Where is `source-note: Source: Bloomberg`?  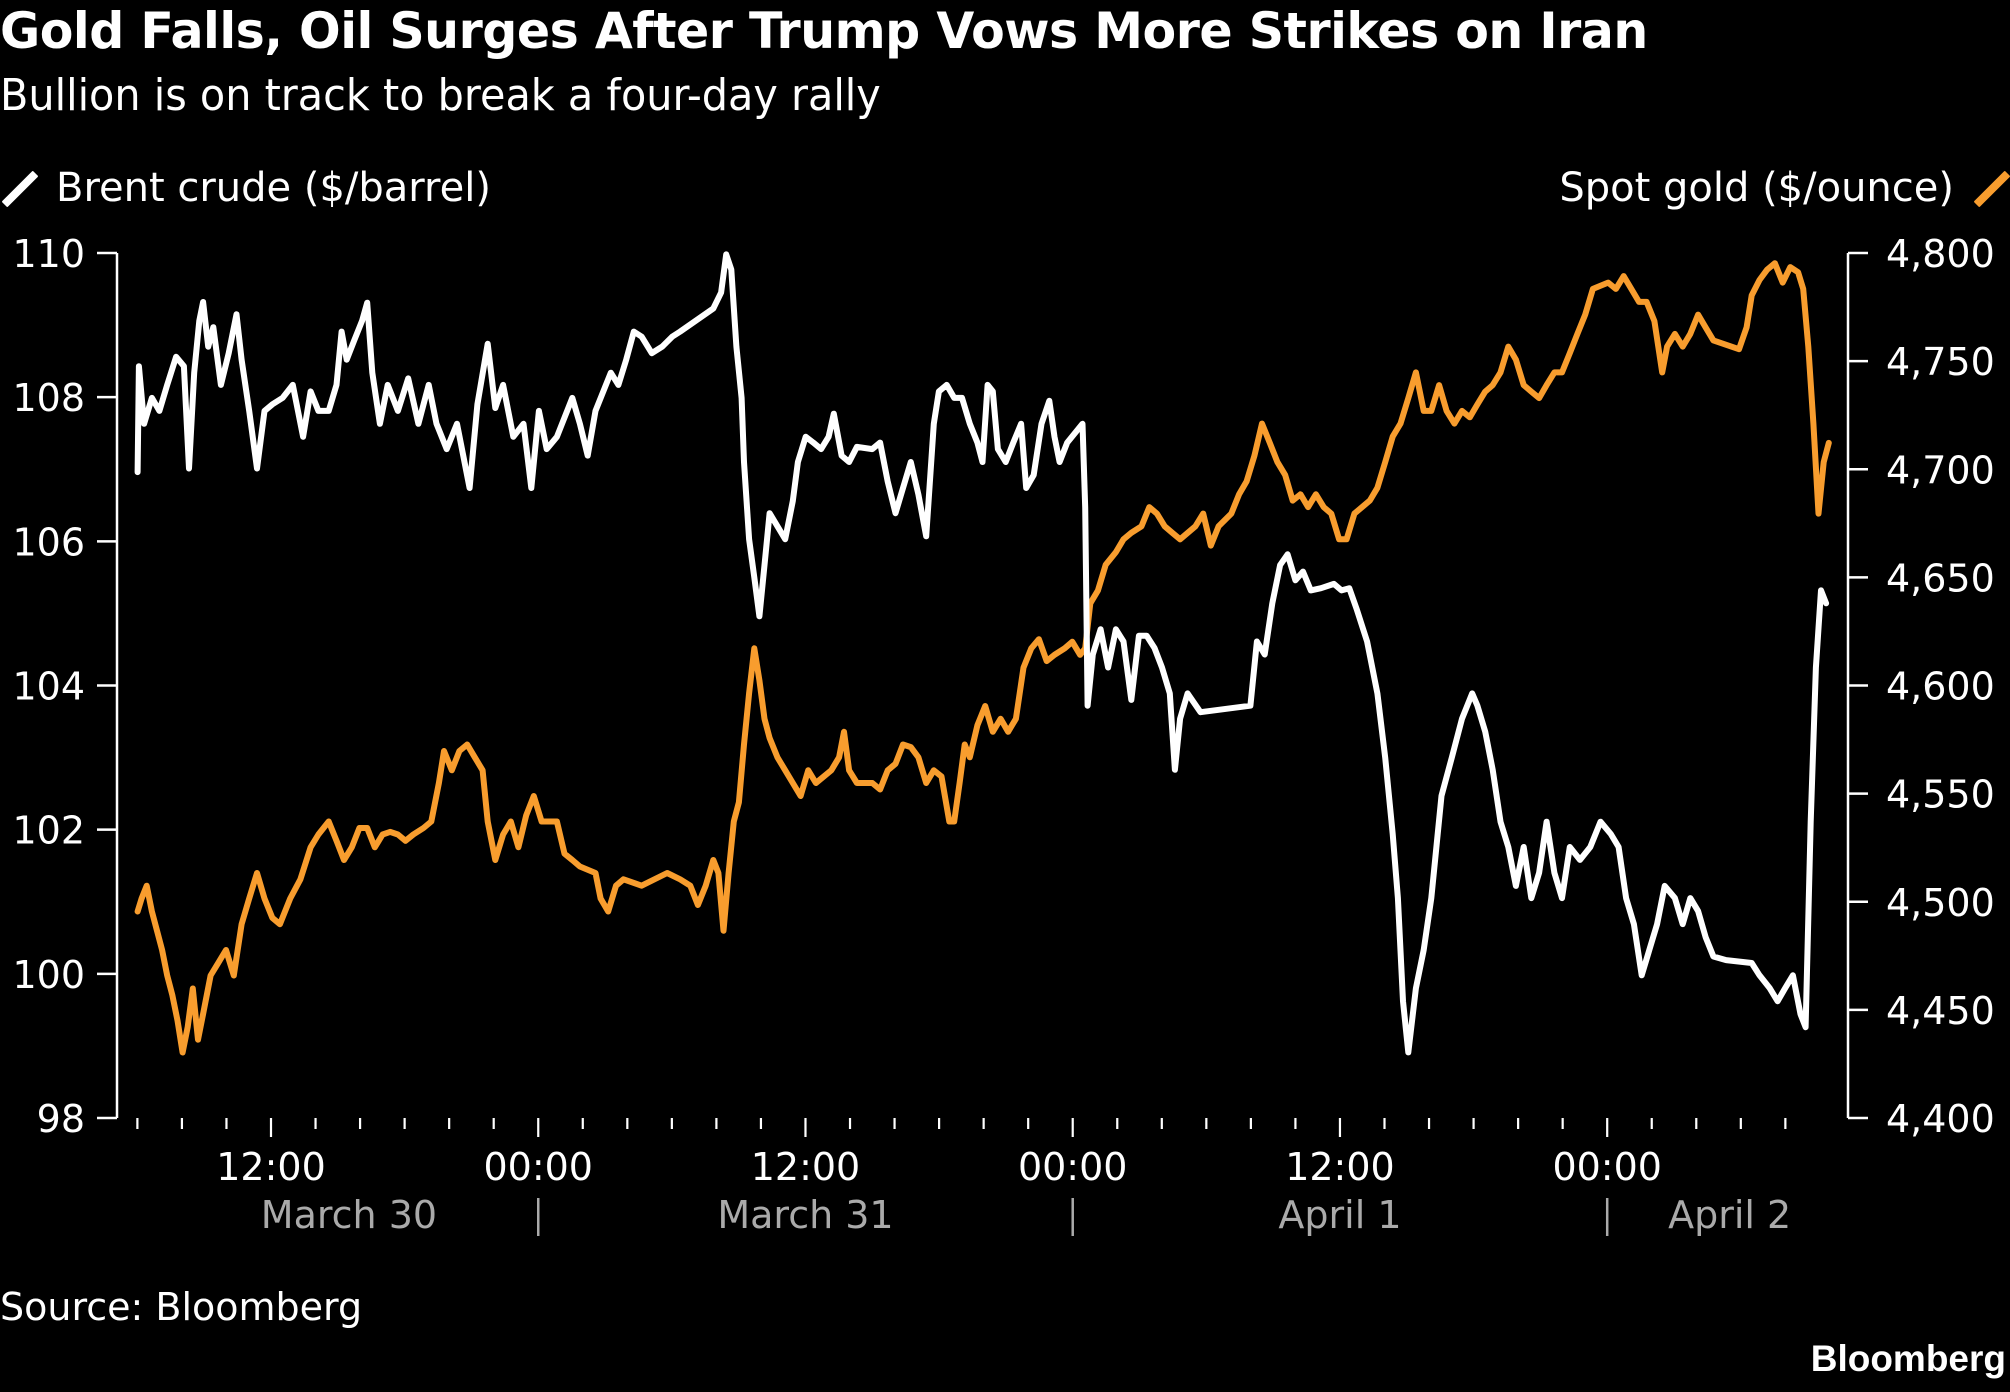
source-note: Source: Bloomberg is located at coordinates (181, 1307).